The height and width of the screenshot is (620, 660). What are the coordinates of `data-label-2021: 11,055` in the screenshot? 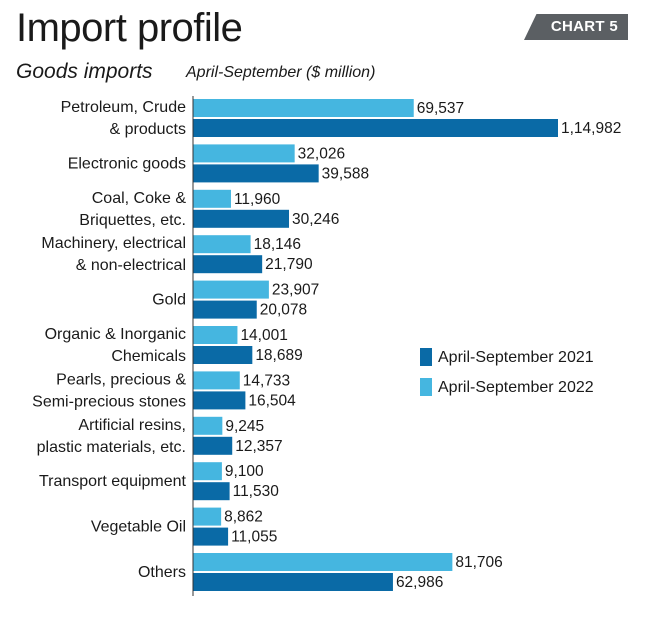 It's located at (254, 537).